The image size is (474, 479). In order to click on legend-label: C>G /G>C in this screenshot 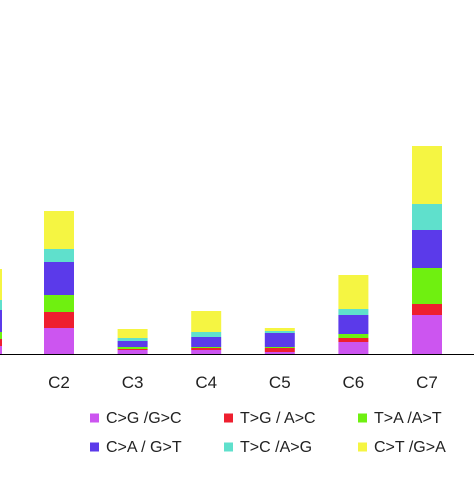, I will do `click(144, 418)`.